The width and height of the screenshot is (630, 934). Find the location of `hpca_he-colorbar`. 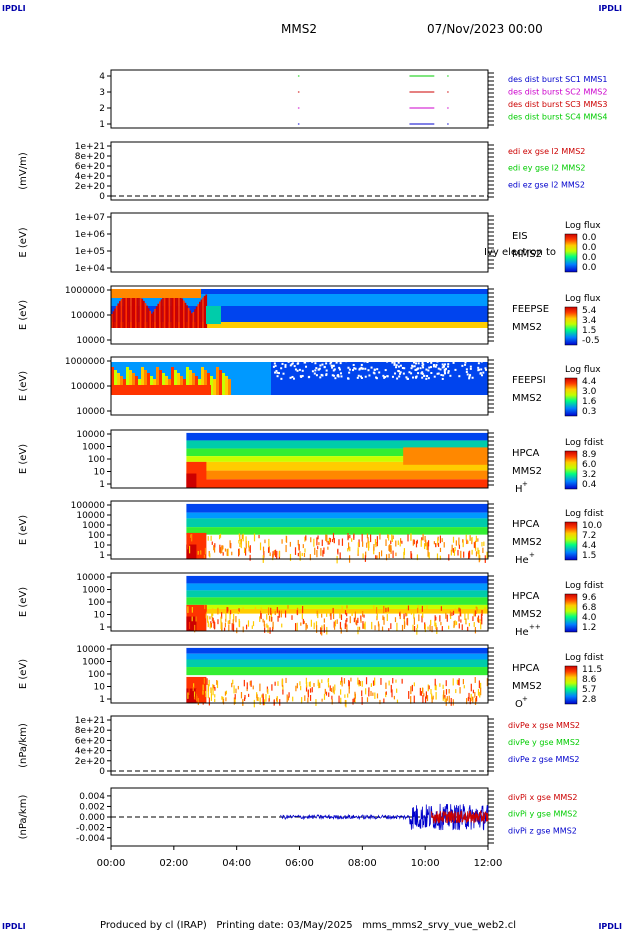

hpca_he-colorbar is located at coordinates (571, 541).